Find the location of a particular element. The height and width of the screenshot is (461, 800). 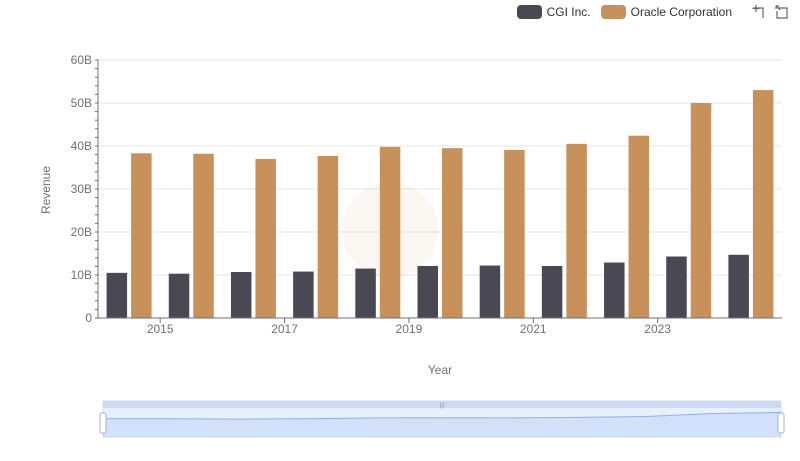

restore-icon is located at coordinates (782, 12).